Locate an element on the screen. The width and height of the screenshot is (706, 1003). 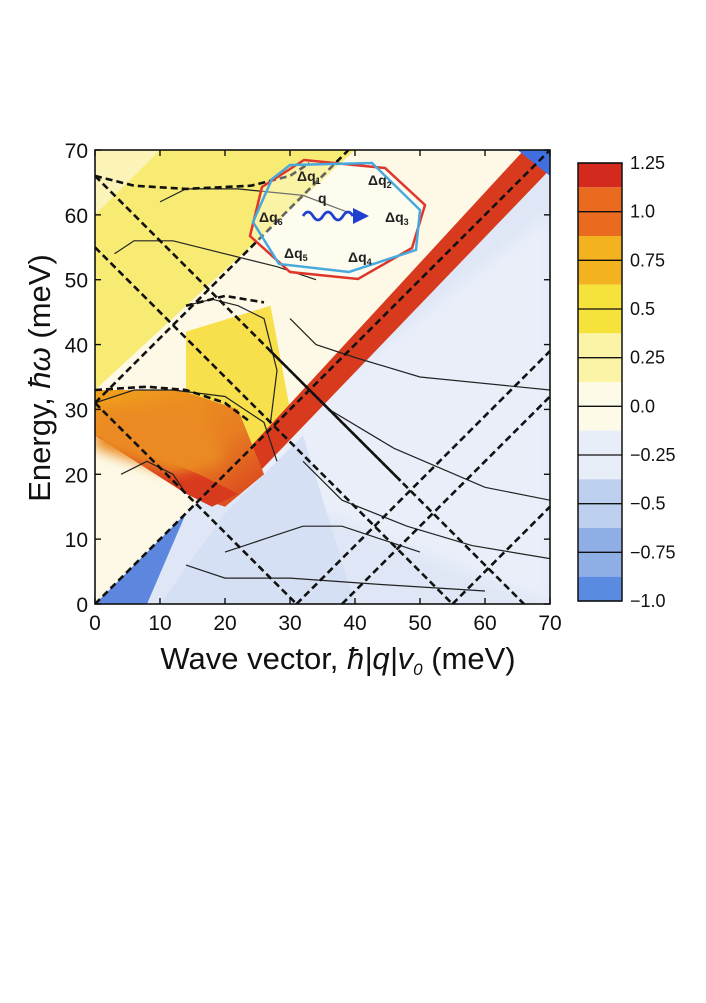
dq-label-5: Δq5 is located at coordinates (296, 254).